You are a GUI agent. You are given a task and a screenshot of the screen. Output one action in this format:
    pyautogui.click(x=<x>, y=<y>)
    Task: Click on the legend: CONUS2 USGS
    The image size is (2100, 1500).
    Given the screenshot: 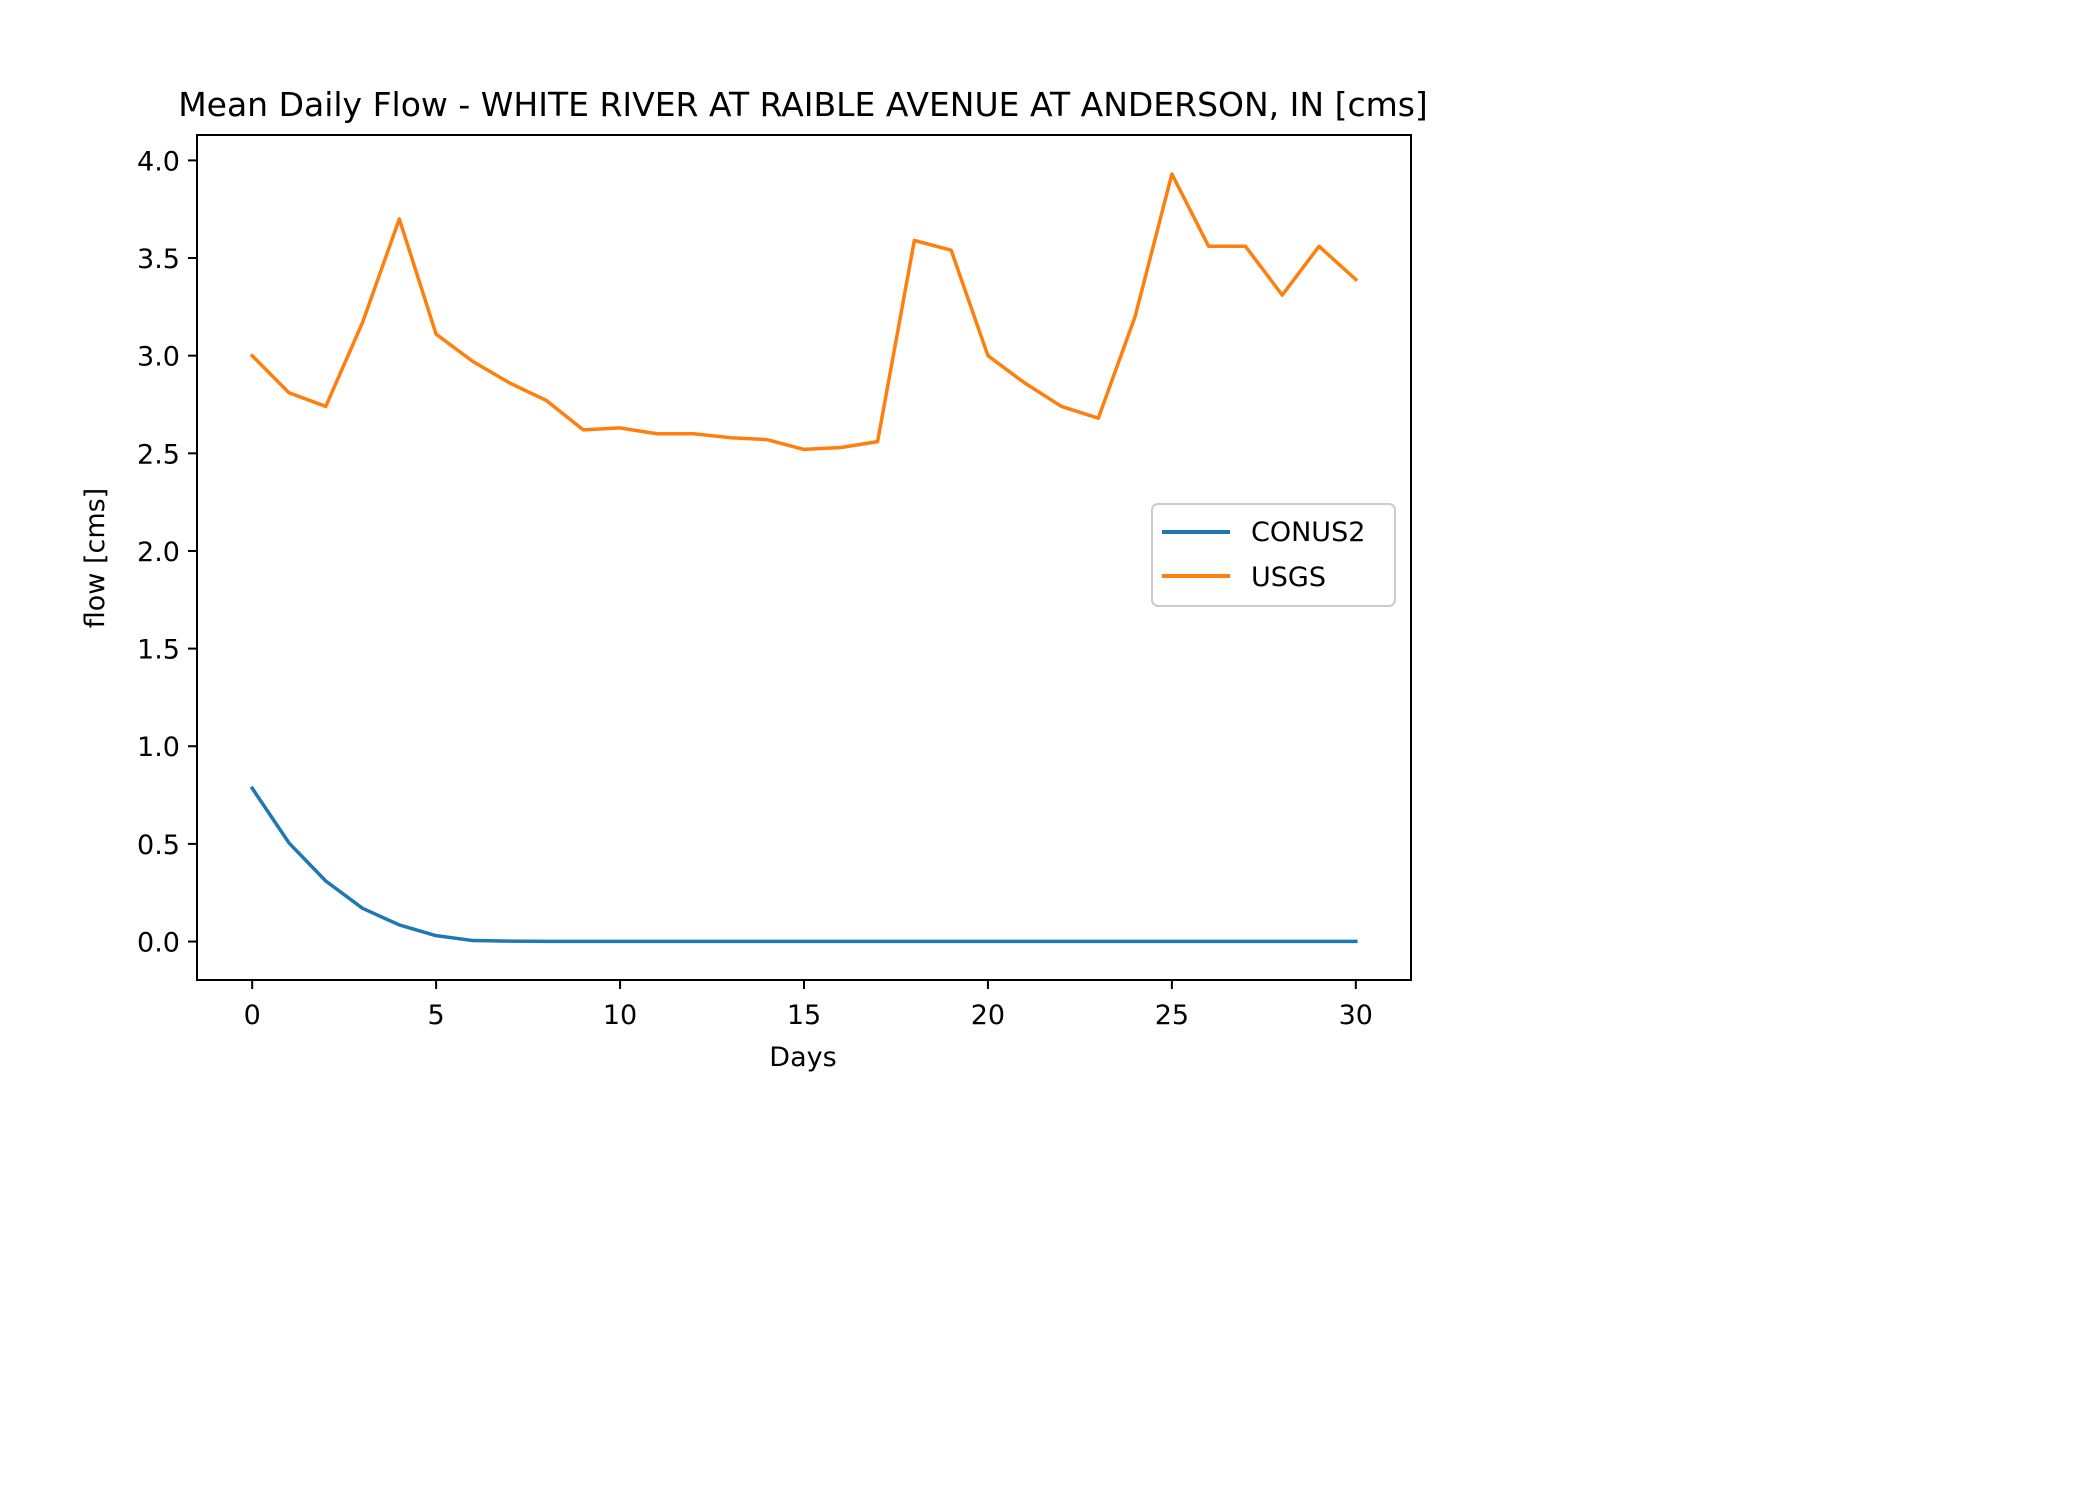 What is the action you would take?
    pyautogui.click(x=1273, y=555)
    